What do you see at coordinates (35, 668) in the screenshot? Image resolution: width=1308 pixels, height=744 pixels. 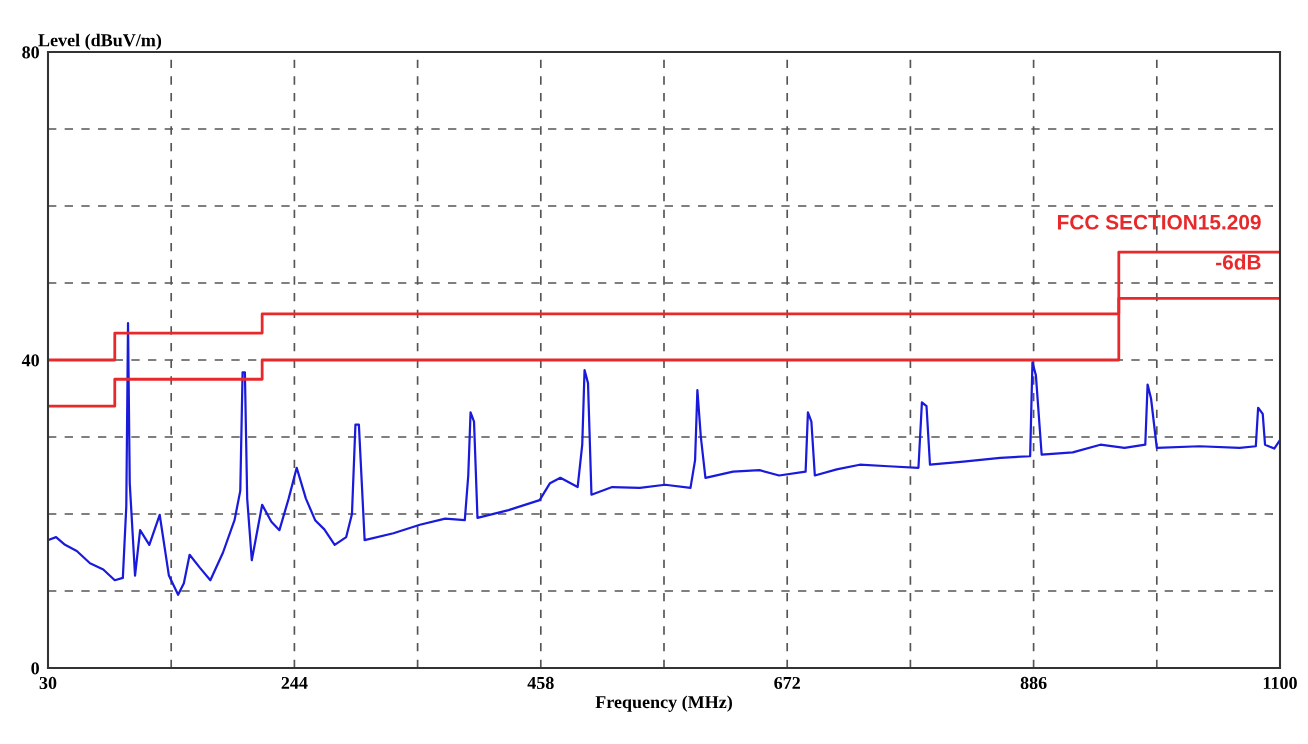 I see `y-tick-label: 0` at bounding box center [35, 668].